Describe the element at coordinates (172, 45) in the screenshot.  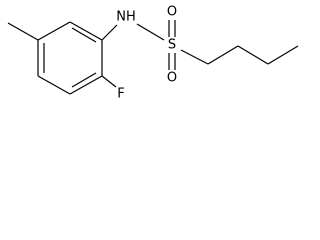
I see `atom-label: S` at that location.